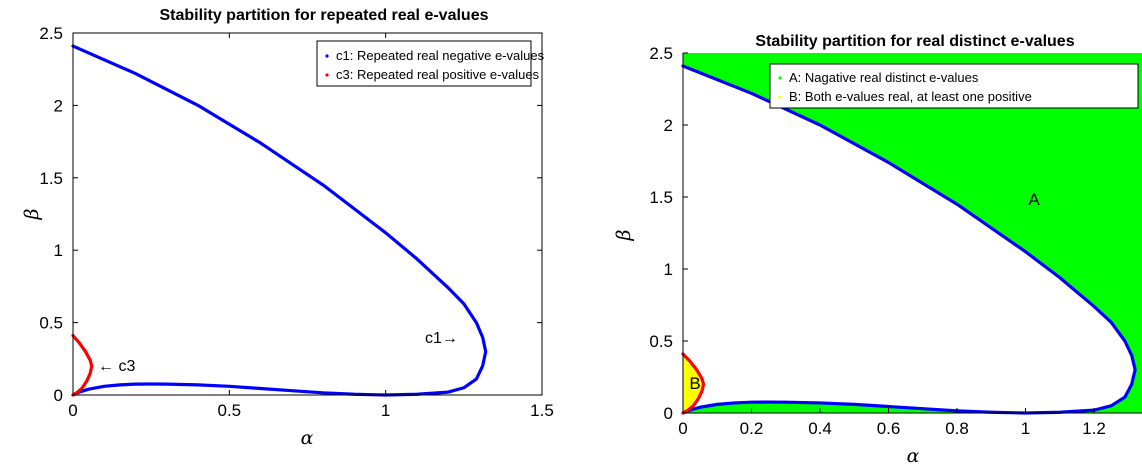  What do you see at coordinates (780, 78) in the screenshot?
I see `legend-marker-A` at bounding box center [780, 78].